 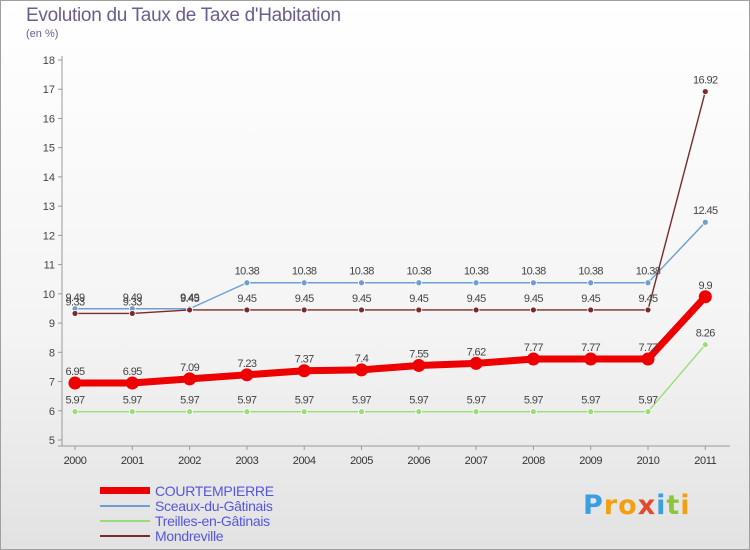 What do you see at coordinates (125, 505) in the screenshot?
I see `legend-swatch-sceaux` at bounding box center [125, 505].